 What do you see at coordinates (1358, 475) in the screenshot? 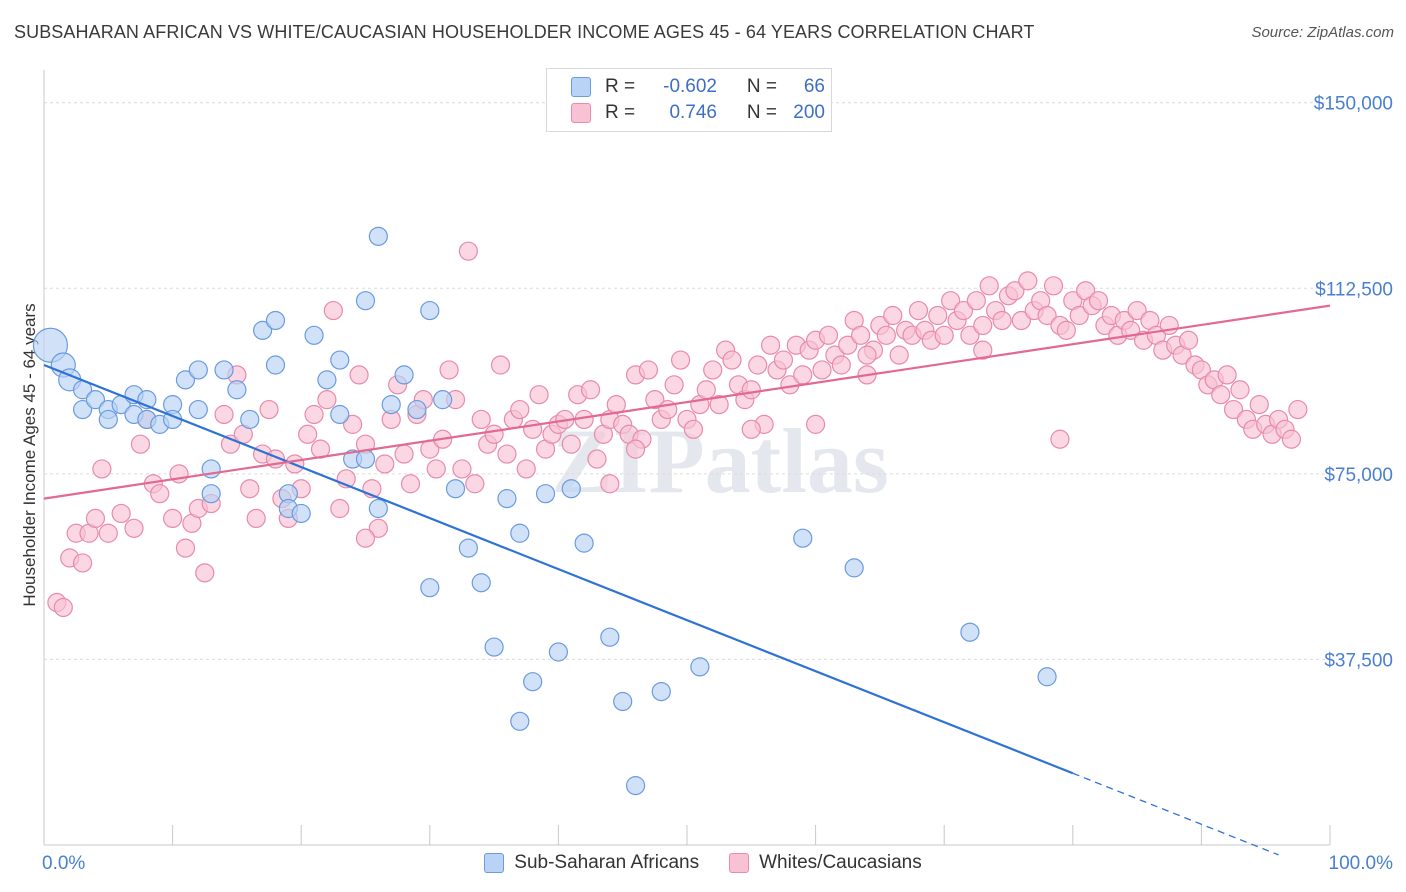
I see `y-tick-label: $75,000` at bounding box center [1358, 475].